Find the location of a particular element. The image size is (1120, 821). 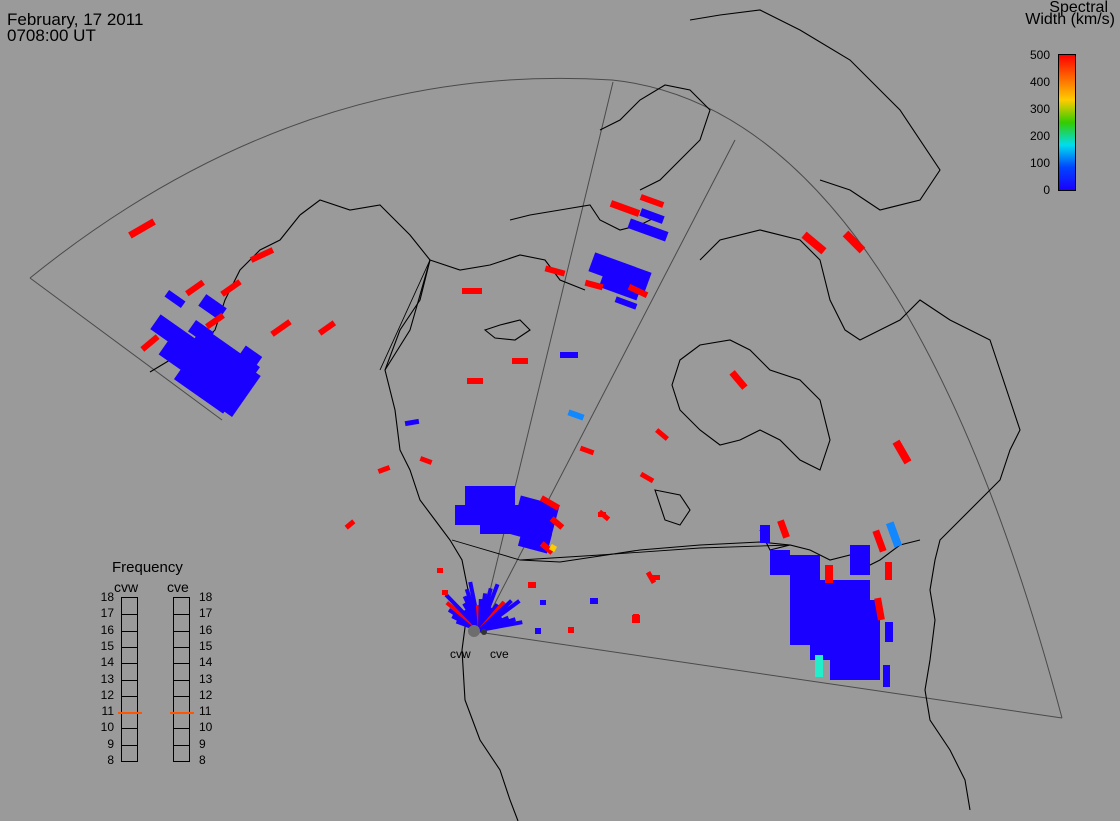

date-label: February, 17 2011 is located at coordinates (75, 19).